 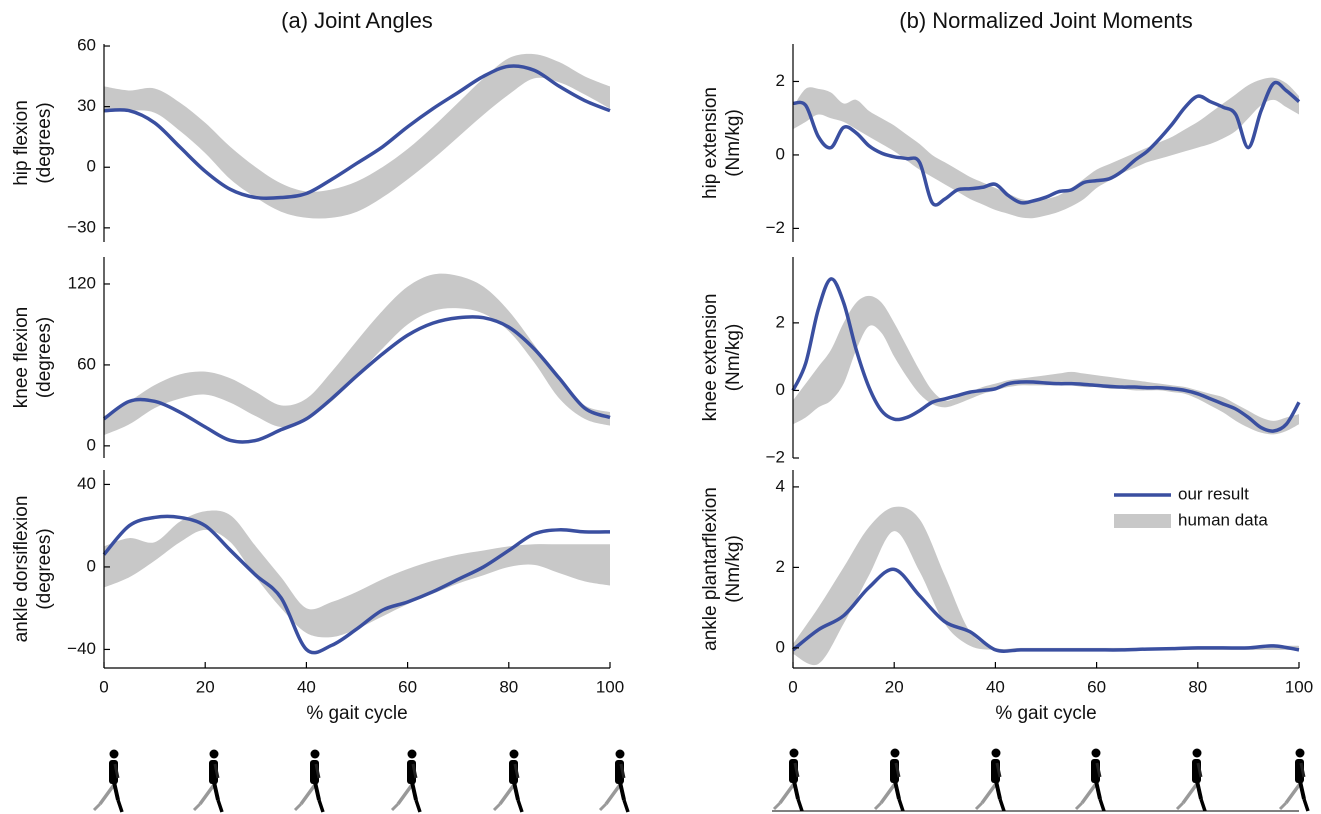 What do you see at coordinates (357, 20) in the screenshot?
I see `panel-title: (a) Joint Angles` at bounding box center [357, 20].